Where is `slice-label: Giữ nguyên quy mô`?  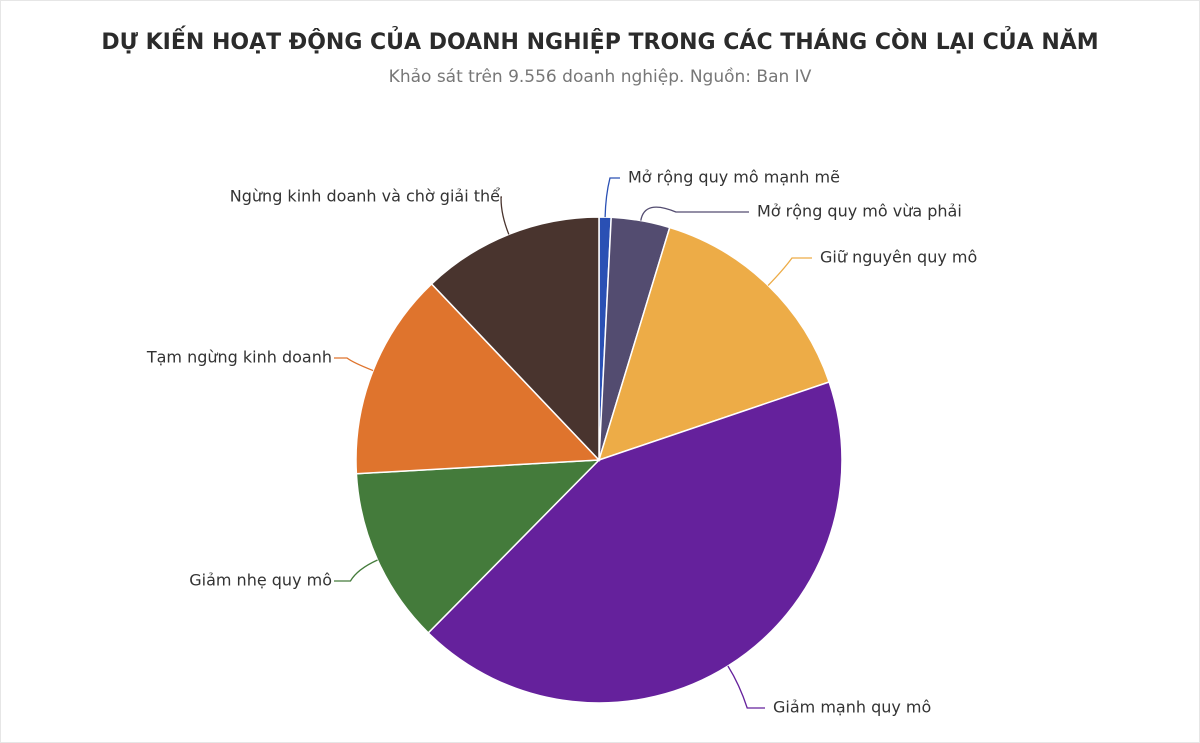 slice-label: Giữ nguyên quy mô is located at coordinates (898, 257).